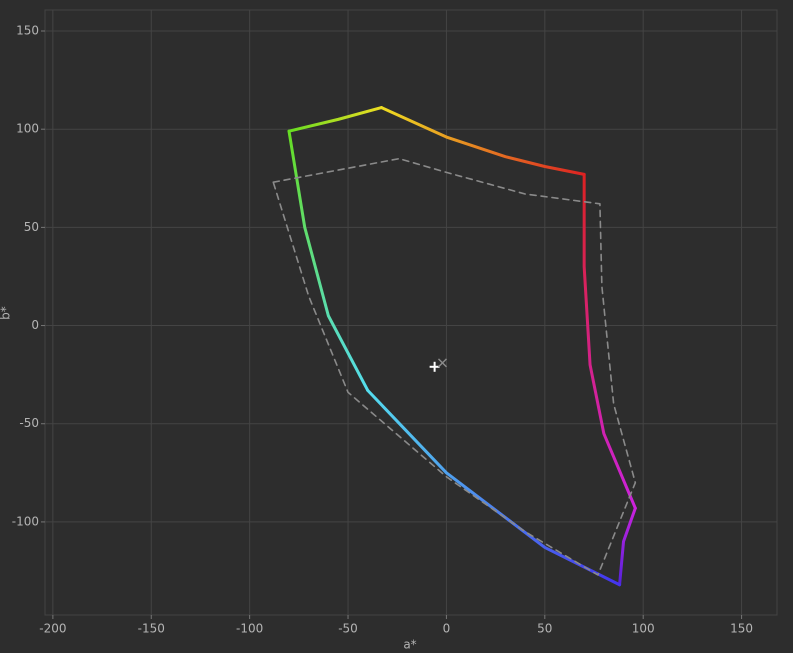 The width and height of the screenshot is (793, 653). Describe the element at coordinates (643, 629) in the screenshot. I see `x-tick-label: 100` at that location.